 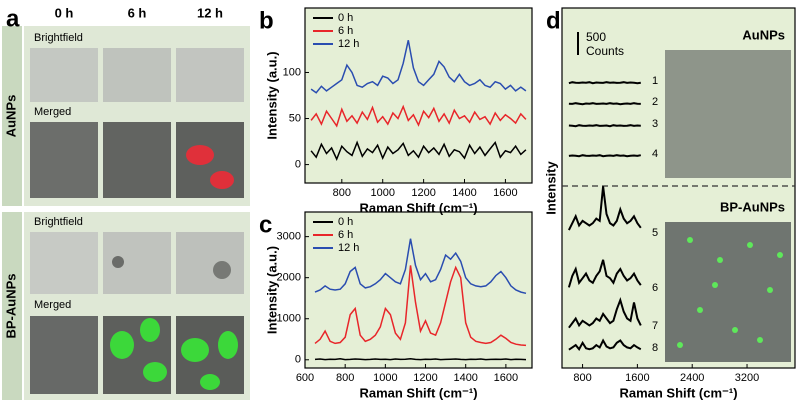 I want to click on scale-label: 500 Counts, so click(x=605, y=44).